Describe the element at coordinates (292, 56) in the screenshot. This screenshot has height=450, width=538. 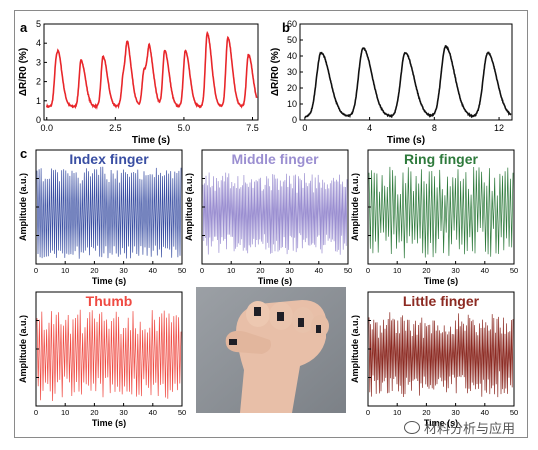
I see `b-ytick-label: 40` at that location.